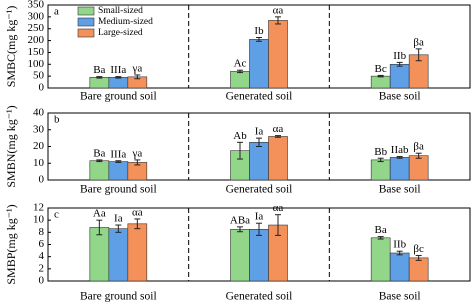 The height and width of the screenshot is (307, 474). Describe the element at coordinates (38, 208) in the screenshot. I see `y-tick-label: 12` at that location.